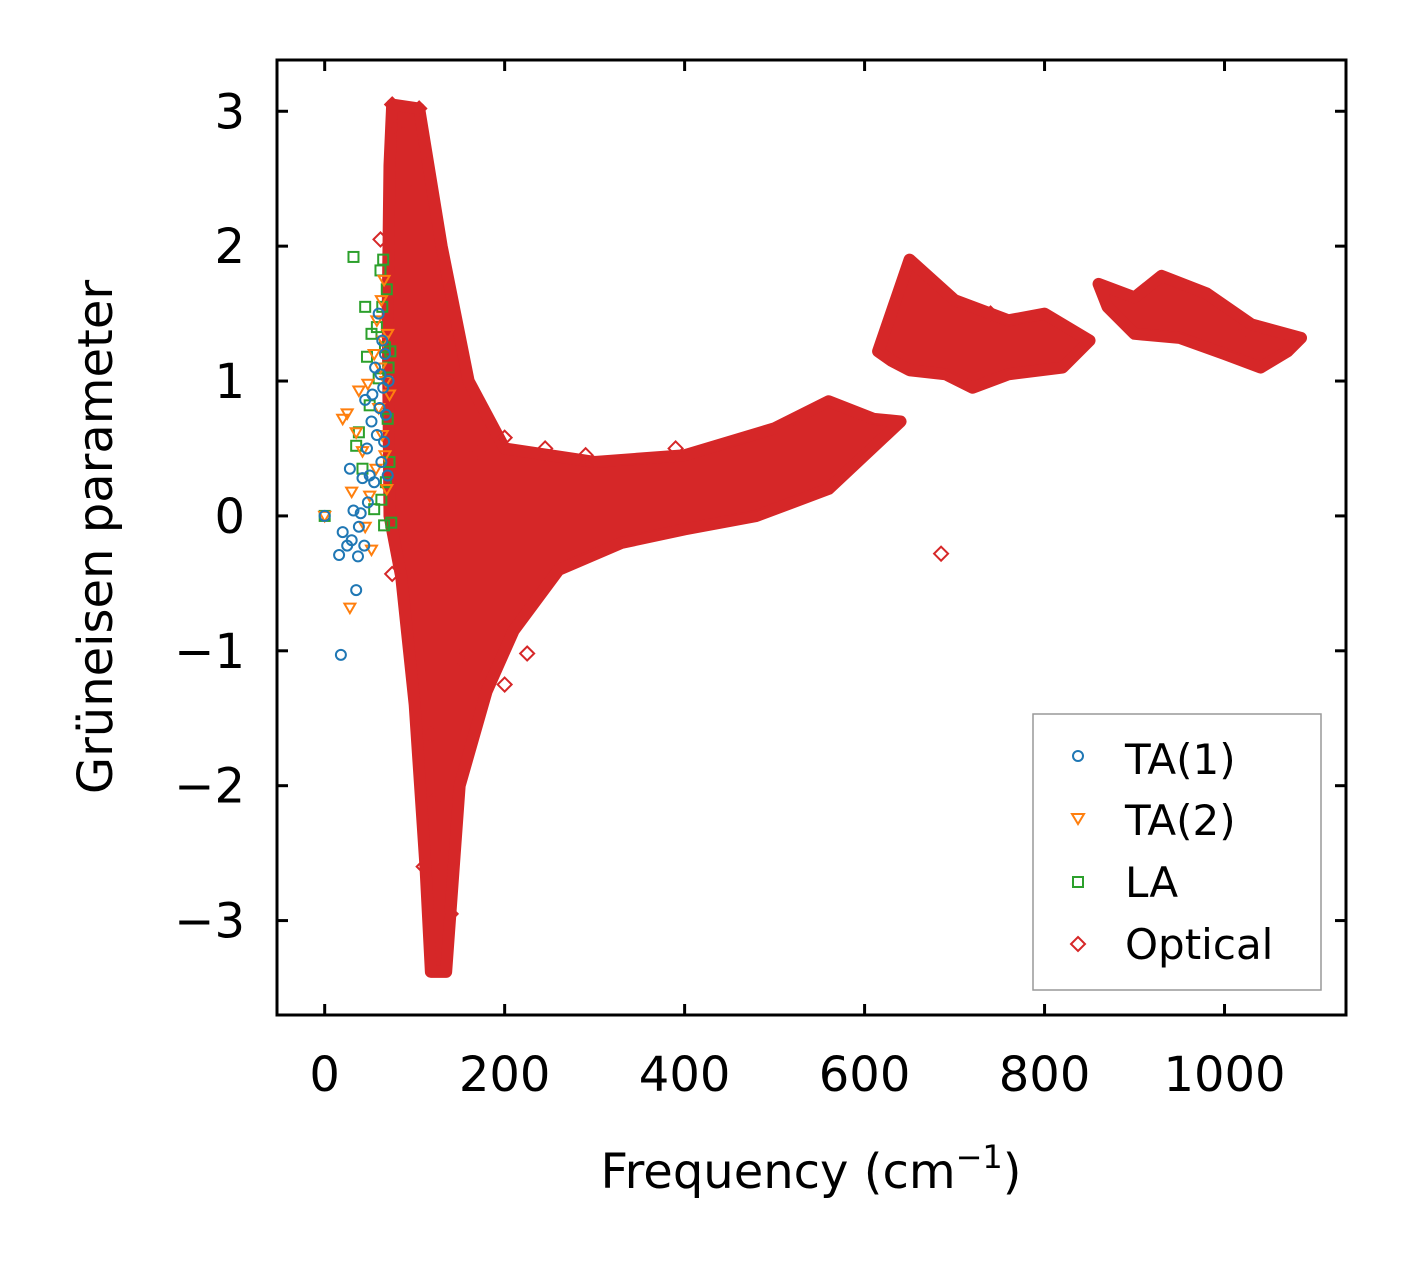  What do you see at coordinates (1151, 882) in the screenshot?
I see `legend-label-la: LA` at bounding box center [1151, 882].